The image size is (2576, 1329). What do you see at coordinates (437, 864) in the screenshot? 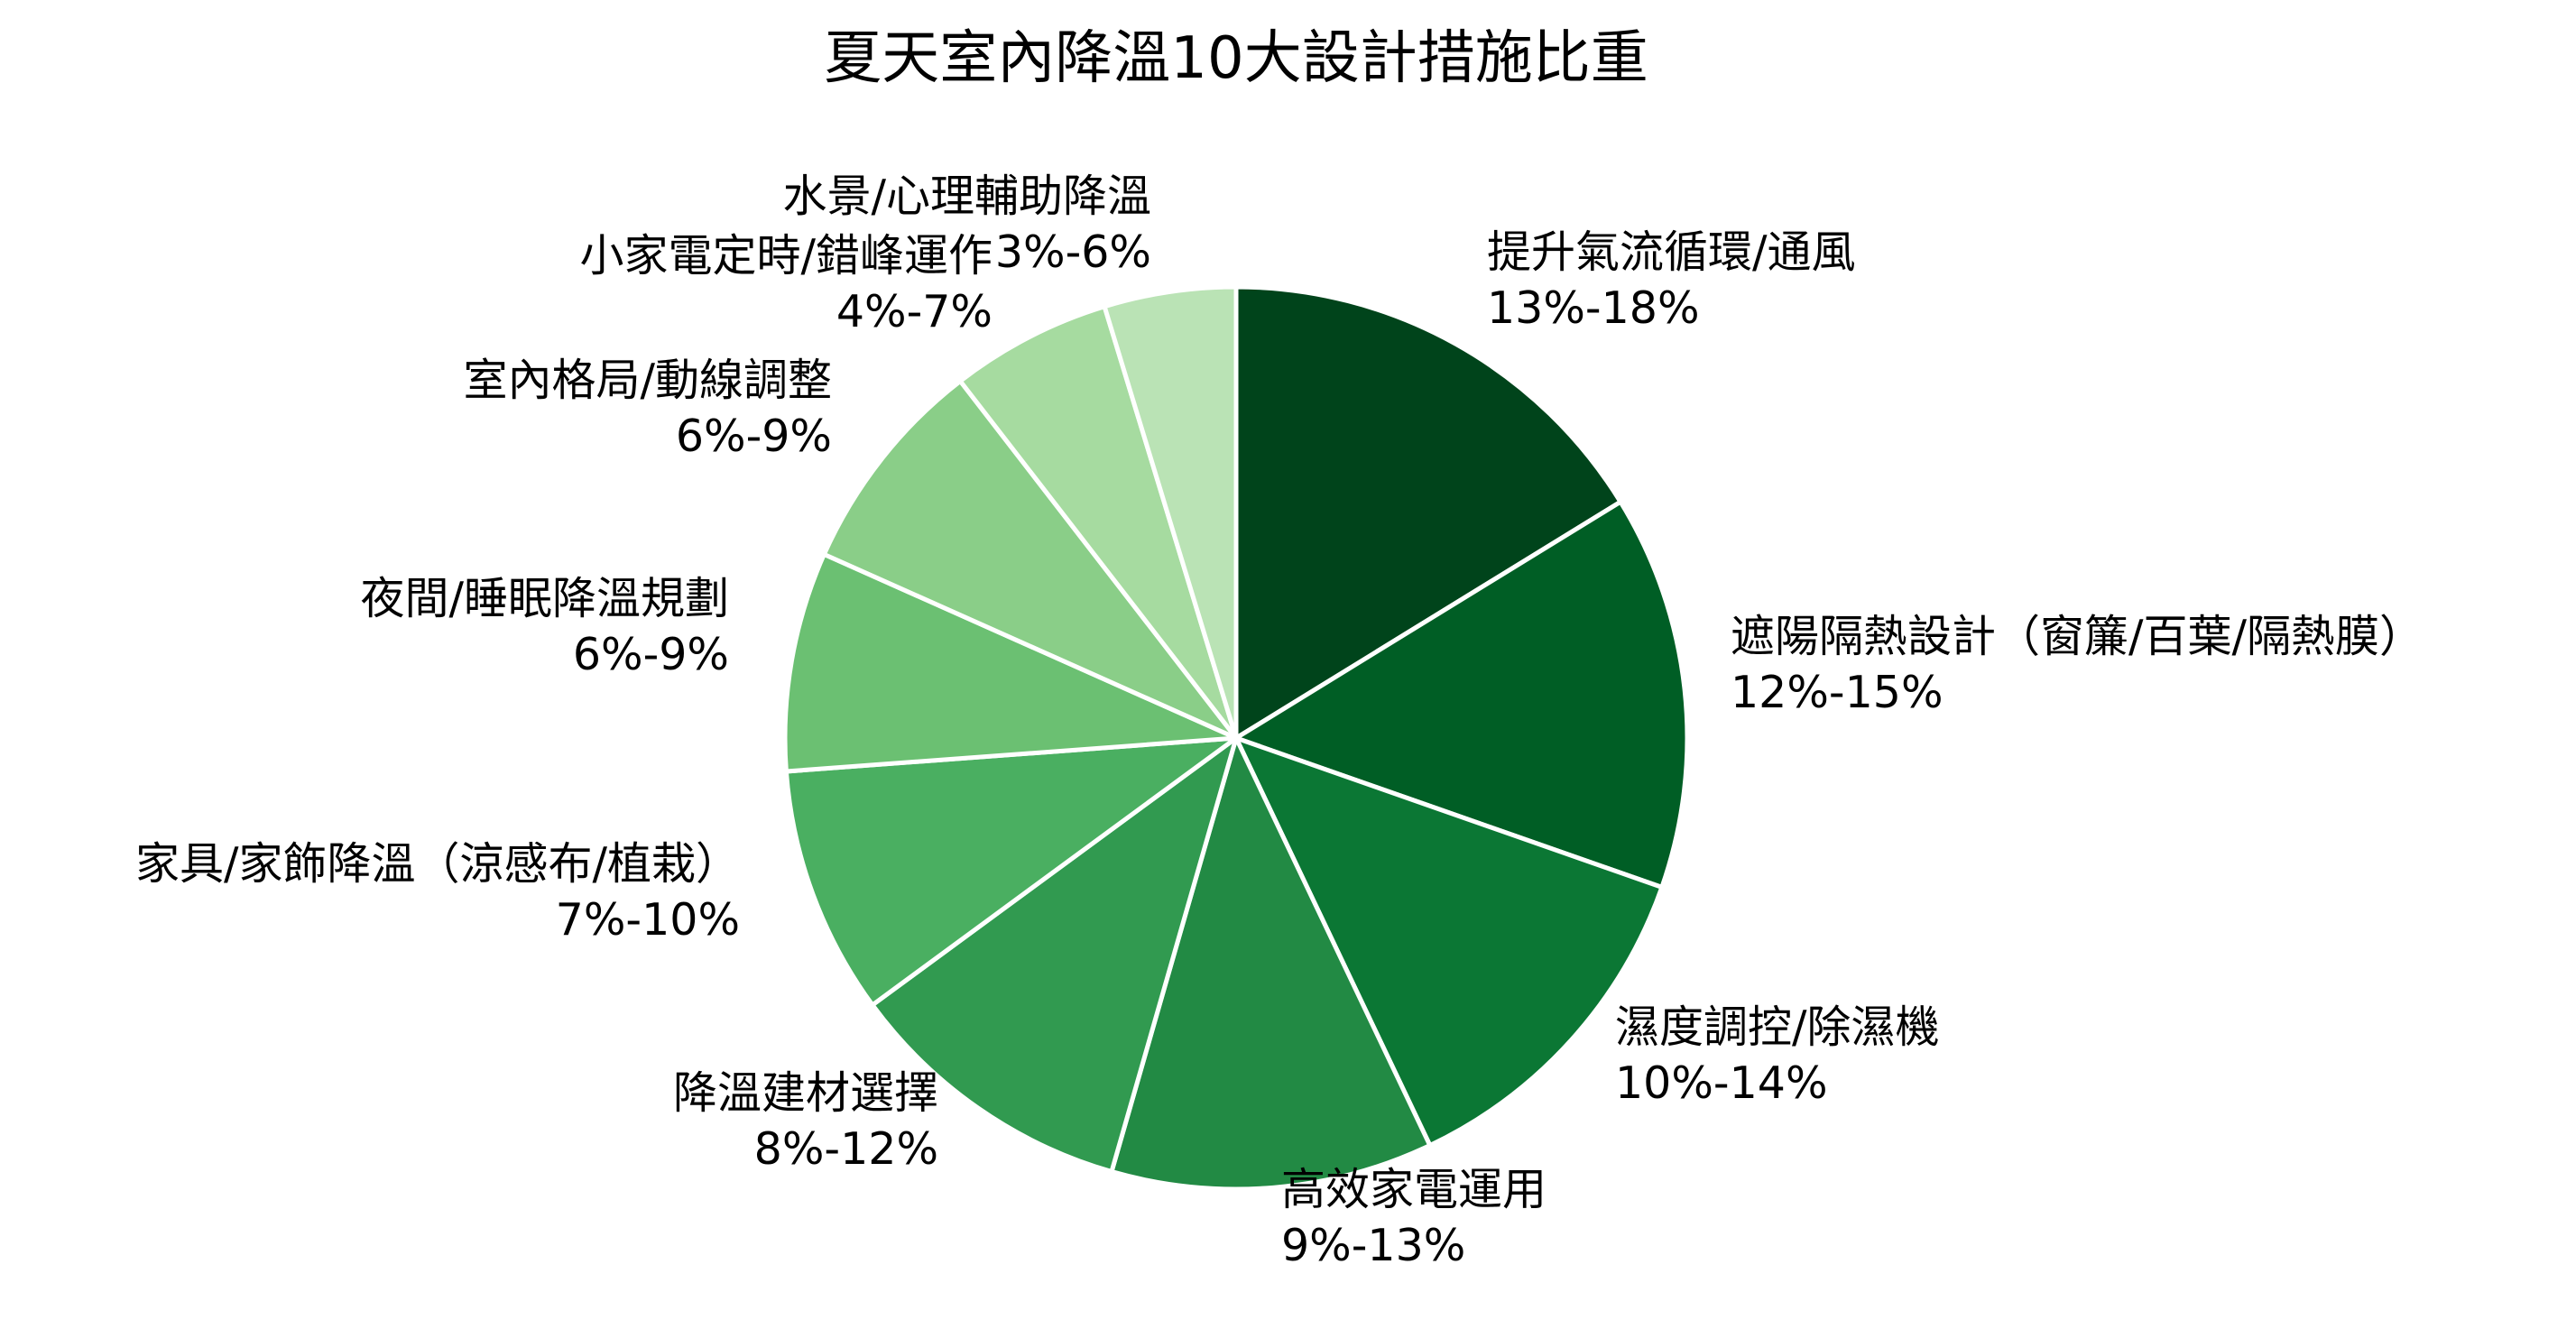
I see `slice-label: 家具/家飾降溫（涼感布/植栽）` at bounding box center [437, 864].